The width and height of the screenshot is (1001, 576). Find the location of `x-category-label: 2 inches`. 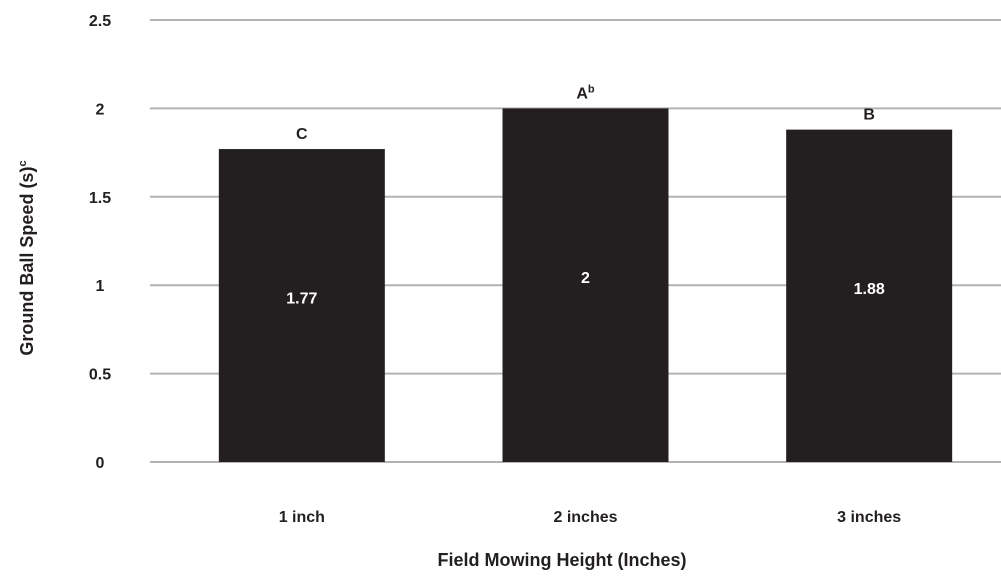

x-category-label: 2 inches is located at coordinates (585, 517).